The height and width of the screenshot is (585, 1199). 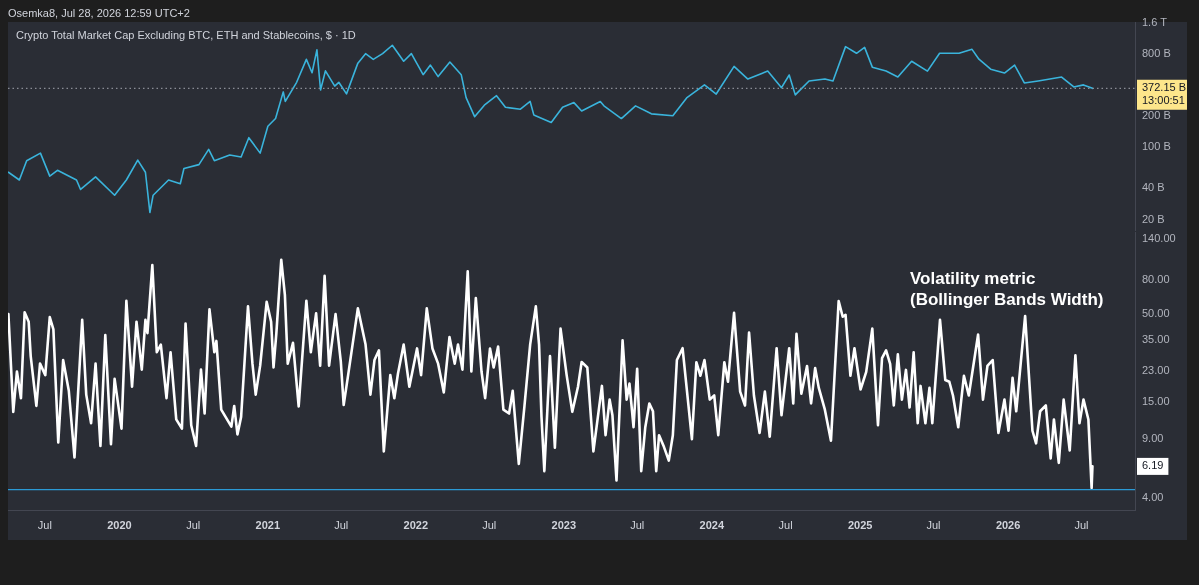 What do you see at coordinates (1163, 100) in the screenshot?
I see `text: 13:00:51` at bounding box center [1163, 100].